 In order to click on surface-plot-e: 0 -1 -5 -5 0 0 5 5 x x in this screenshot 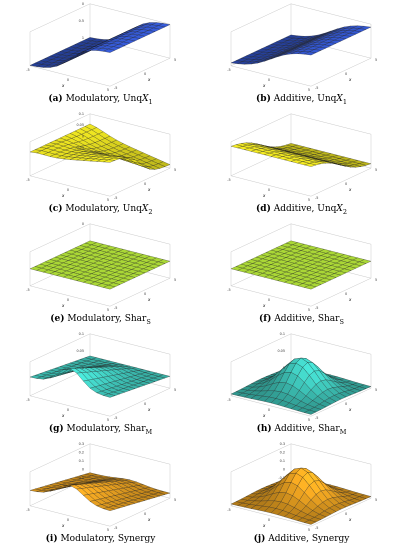, I will do `click(101, 267)`.